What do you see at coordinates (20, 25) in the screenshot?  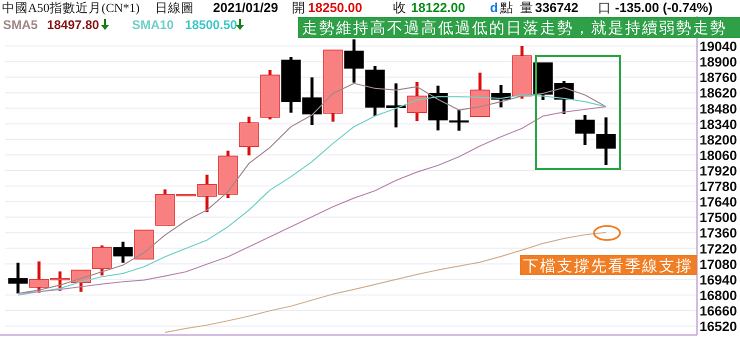 I see `text: SMA5` at bounding box center [20, 25].